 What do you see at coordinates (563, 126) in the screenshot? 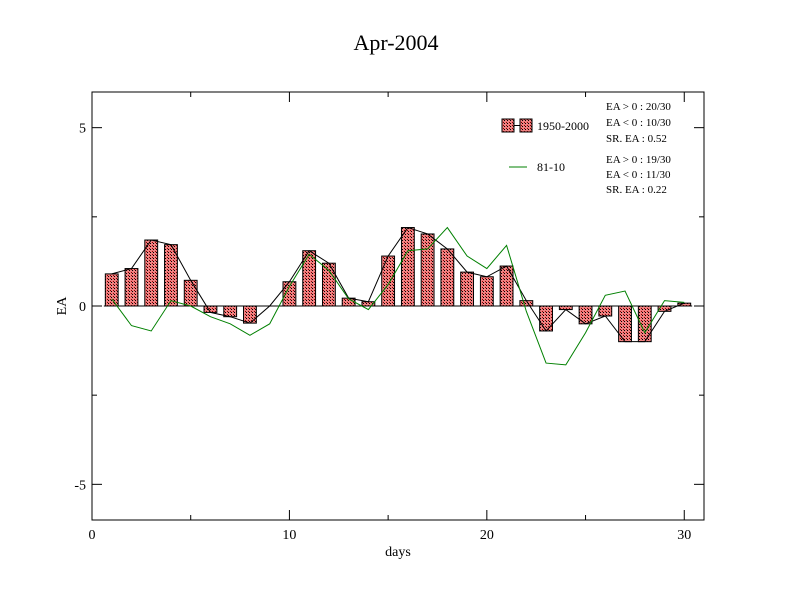
I see `legend-label-1950-2000: 1950-2000` at bounding box center [563, 126].